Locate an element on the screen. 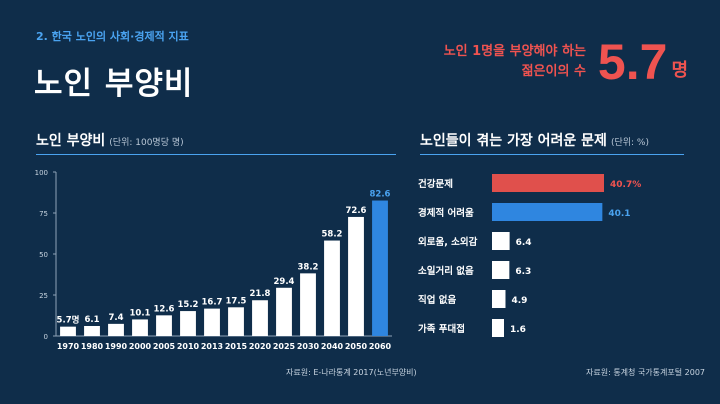 This screenshot has height=404, width=720. left-panel-unit: (단위: 100명당 명) is located at coordinates (146, 143).